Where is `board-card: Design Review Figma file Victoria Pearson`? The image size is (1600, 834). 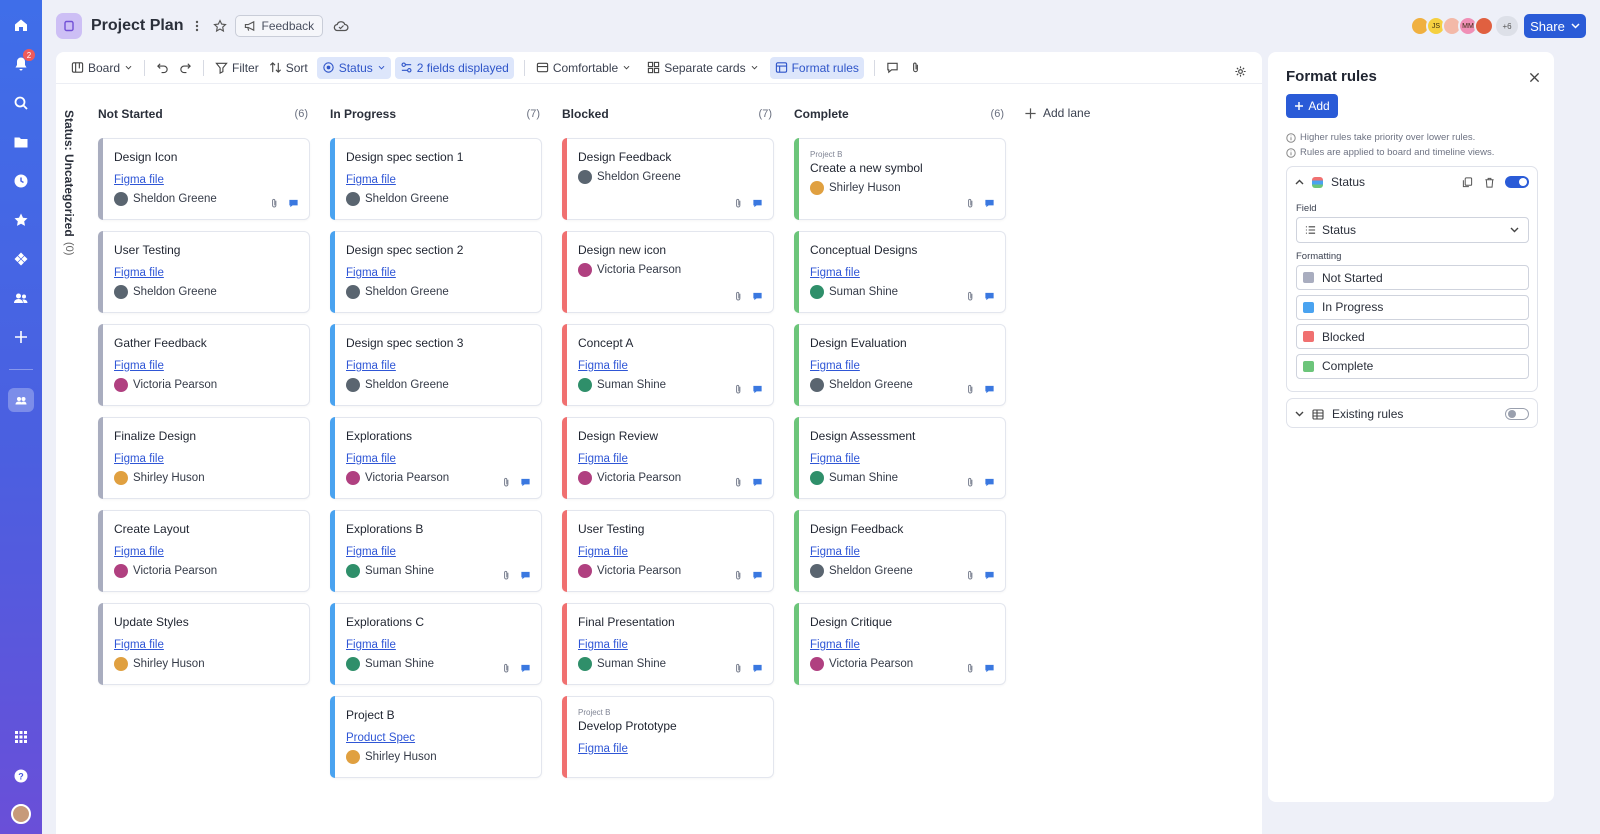
board-card: Design Review Figma file Victoria Pearson is located at coordinates (668, 458).